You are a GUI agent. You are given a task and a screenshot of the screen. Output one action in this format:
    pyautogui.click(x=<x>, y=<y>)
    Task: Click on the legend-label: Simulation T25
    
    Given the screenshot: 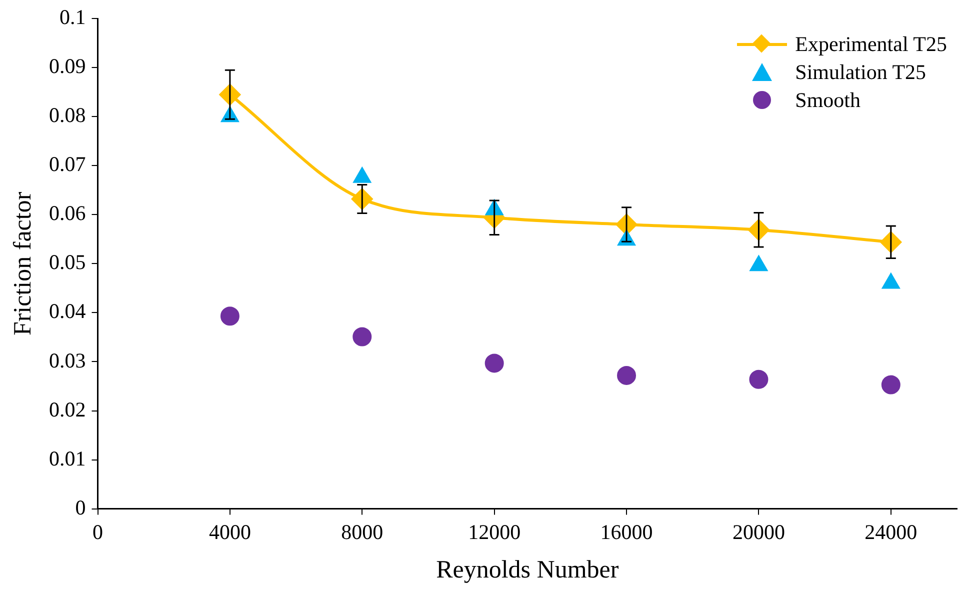 What is the action you would take?
    pyautogui.click(x=860, y=72)
    